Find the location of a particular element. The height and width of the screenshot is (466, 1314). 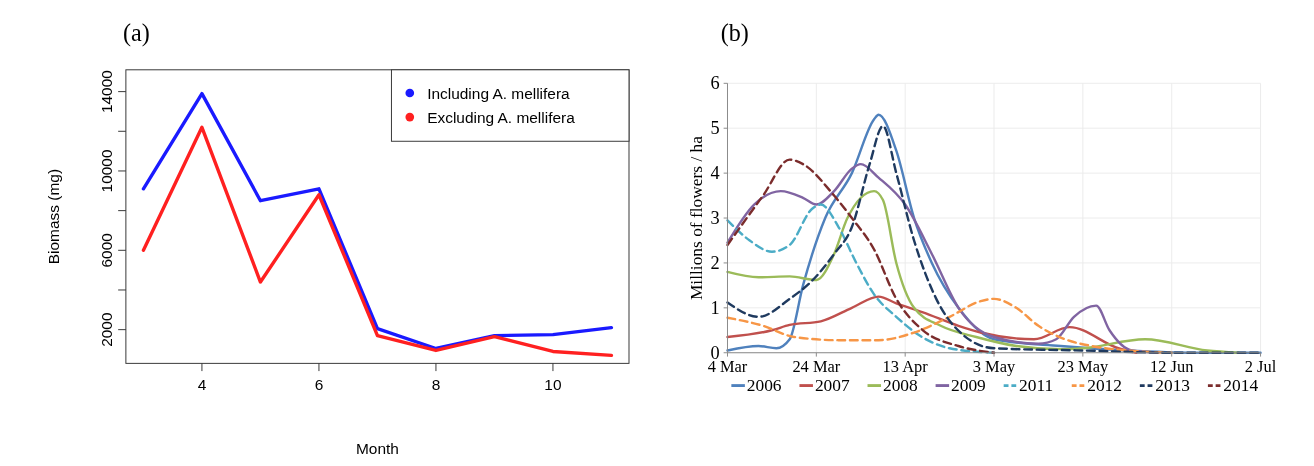

legend-label: 2013 is located at coordinates (1173, 386).